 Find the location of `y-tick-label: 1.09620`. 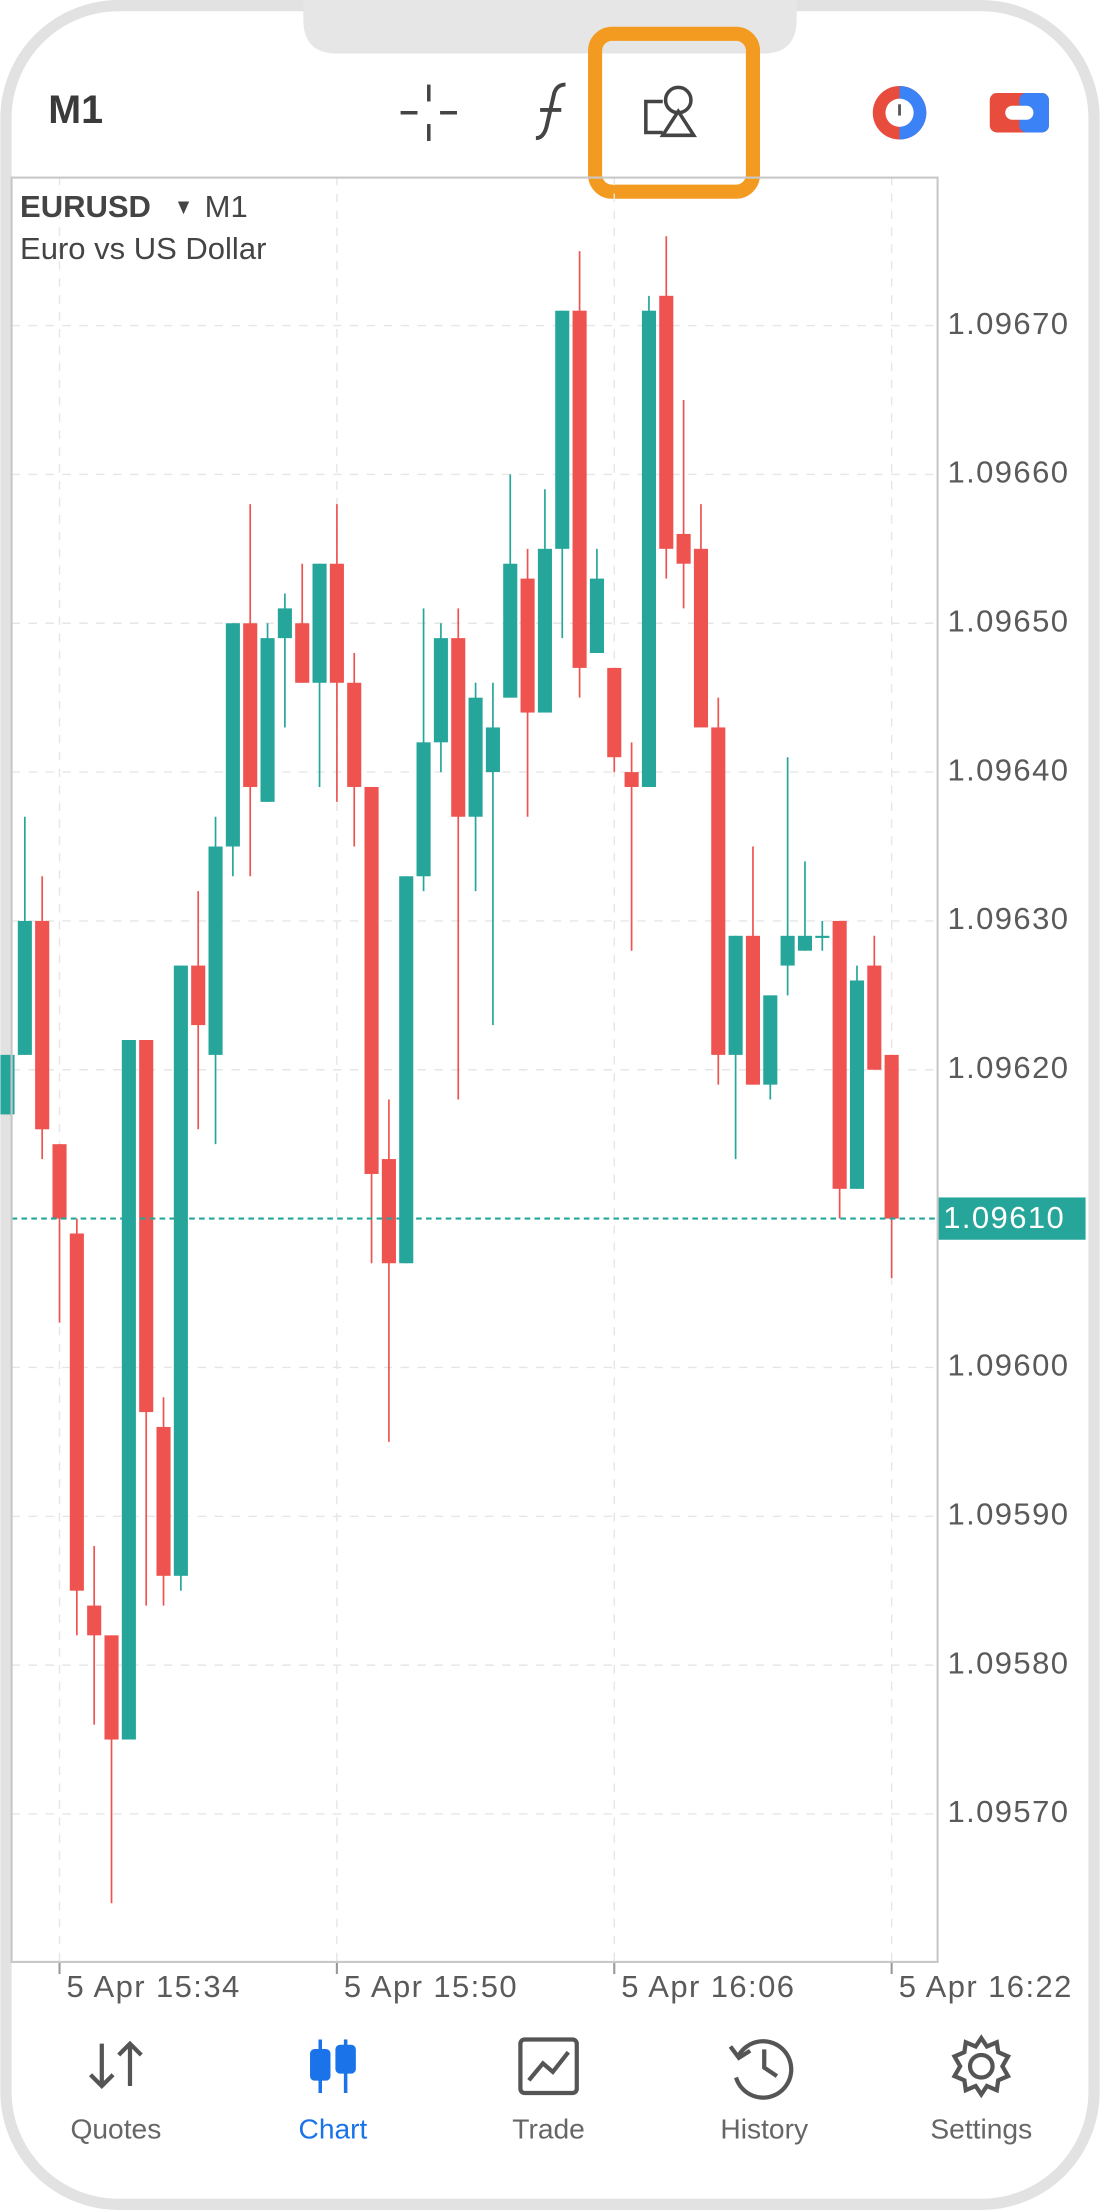

y-tick-label: 1.09620 is located at coordinates (1008, 1067).